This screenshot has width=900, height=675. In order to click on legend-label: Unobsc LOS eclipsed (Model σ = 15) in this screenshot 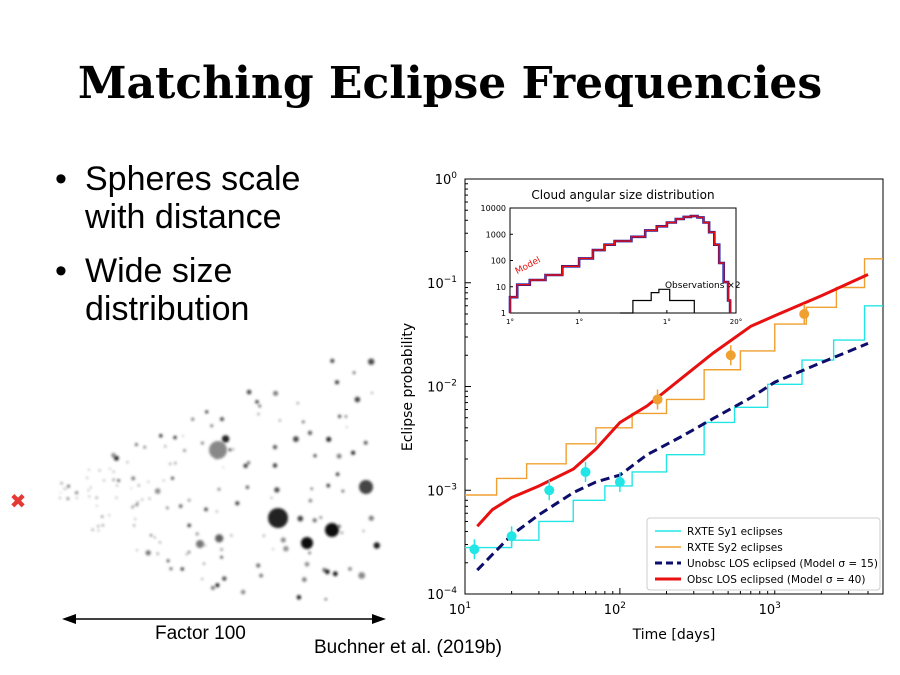, I will do `click(782, 564)`.